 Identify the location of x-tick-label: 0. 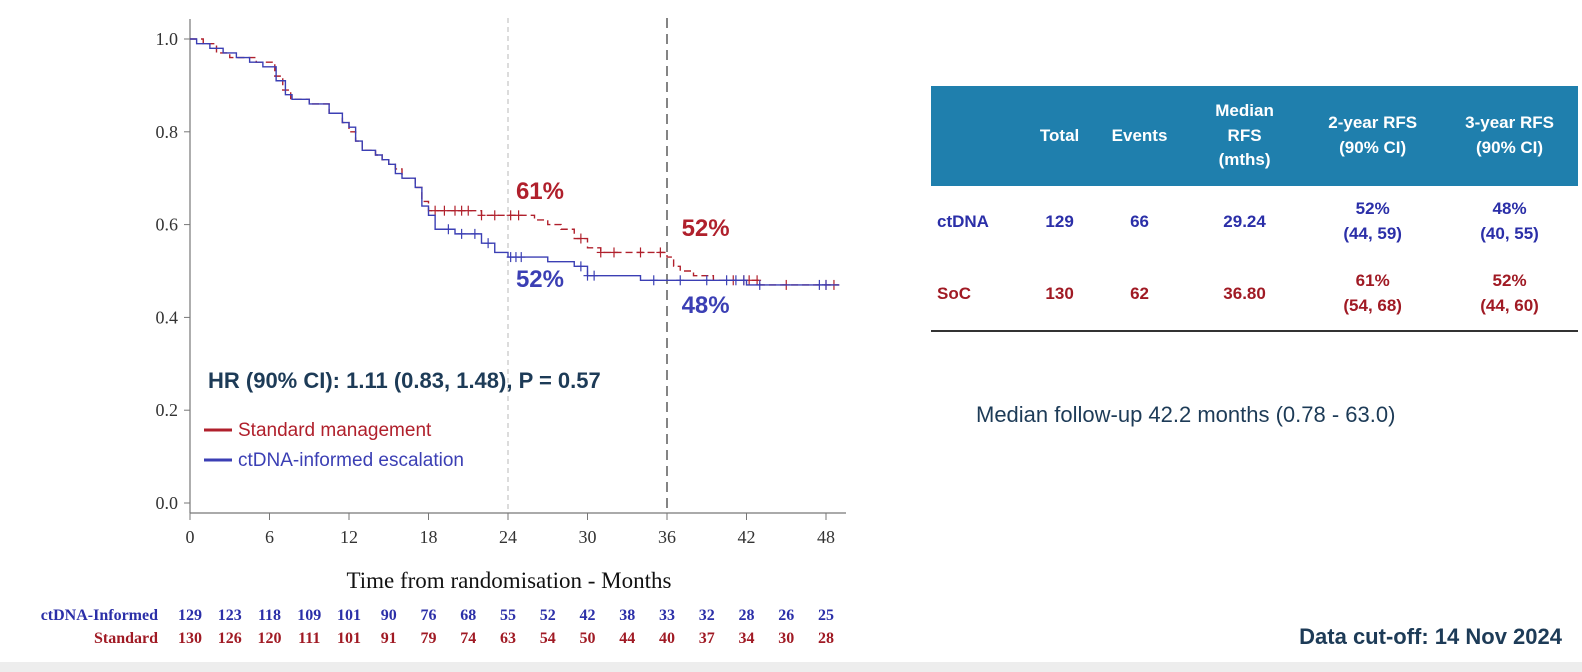
(190, 537).